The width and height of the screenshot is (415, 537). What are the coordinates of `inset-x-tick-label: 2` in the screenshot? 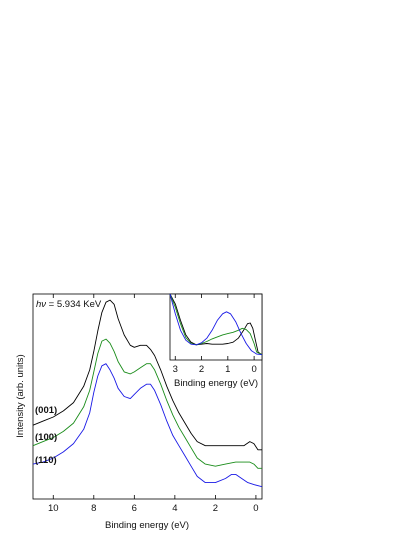 It's located at (201, 369).